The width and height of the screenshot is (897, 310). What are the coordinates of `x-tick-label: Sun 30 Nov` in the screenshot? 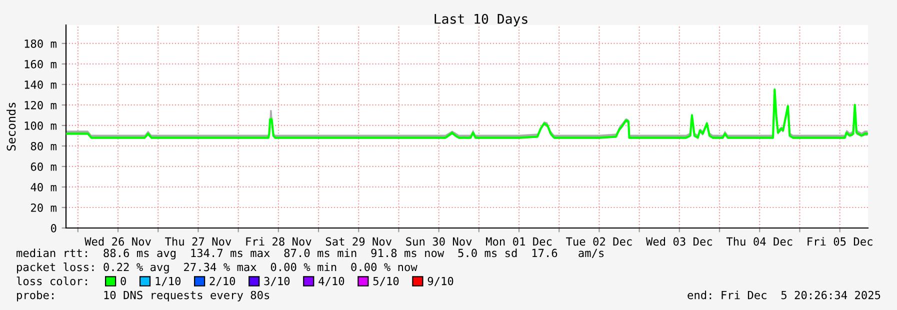 It's located at (439, 241).